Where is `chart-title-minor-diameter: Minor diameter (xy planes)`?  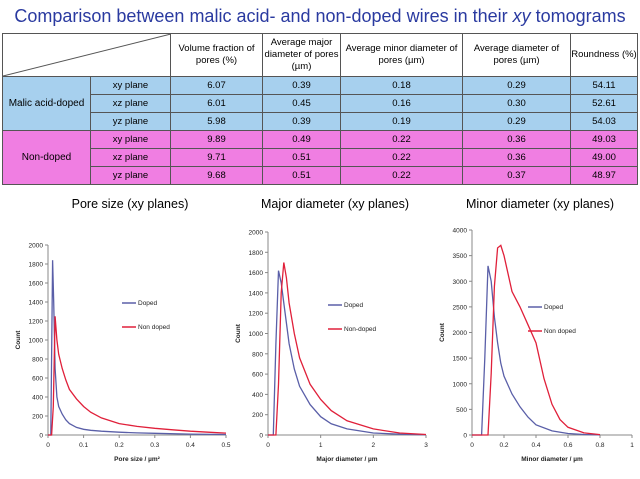
chart-title-minor-diameter: Minor diameter (xy planes) is located at coordinates (540, 204).